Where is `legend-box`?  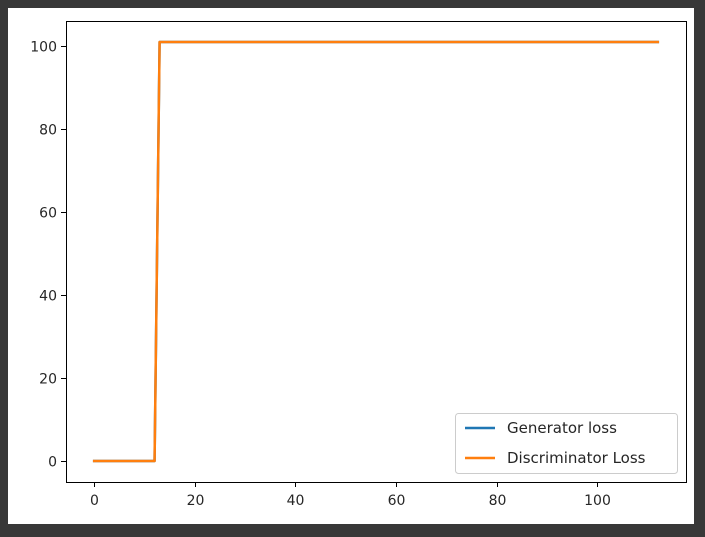 legend-box is located at coordinates (566, 443).